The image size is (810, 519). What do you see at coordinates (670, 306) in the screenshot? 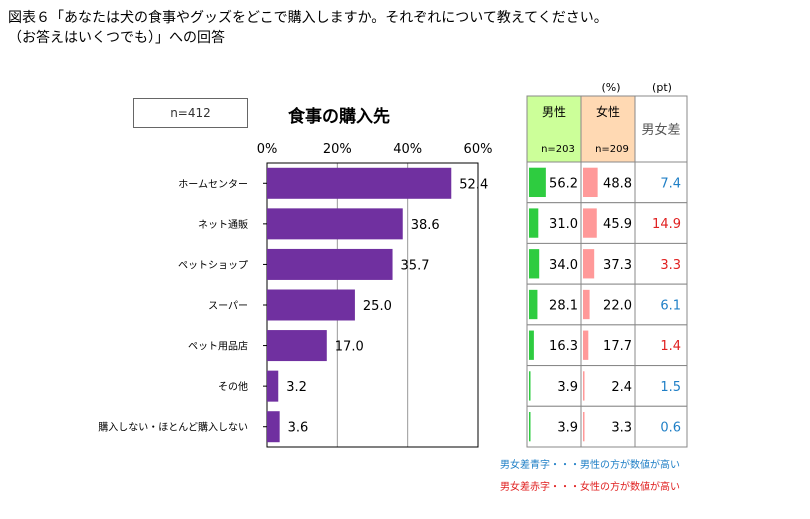
I see `diff-value: 6.1` at bounding box center [670, 306].